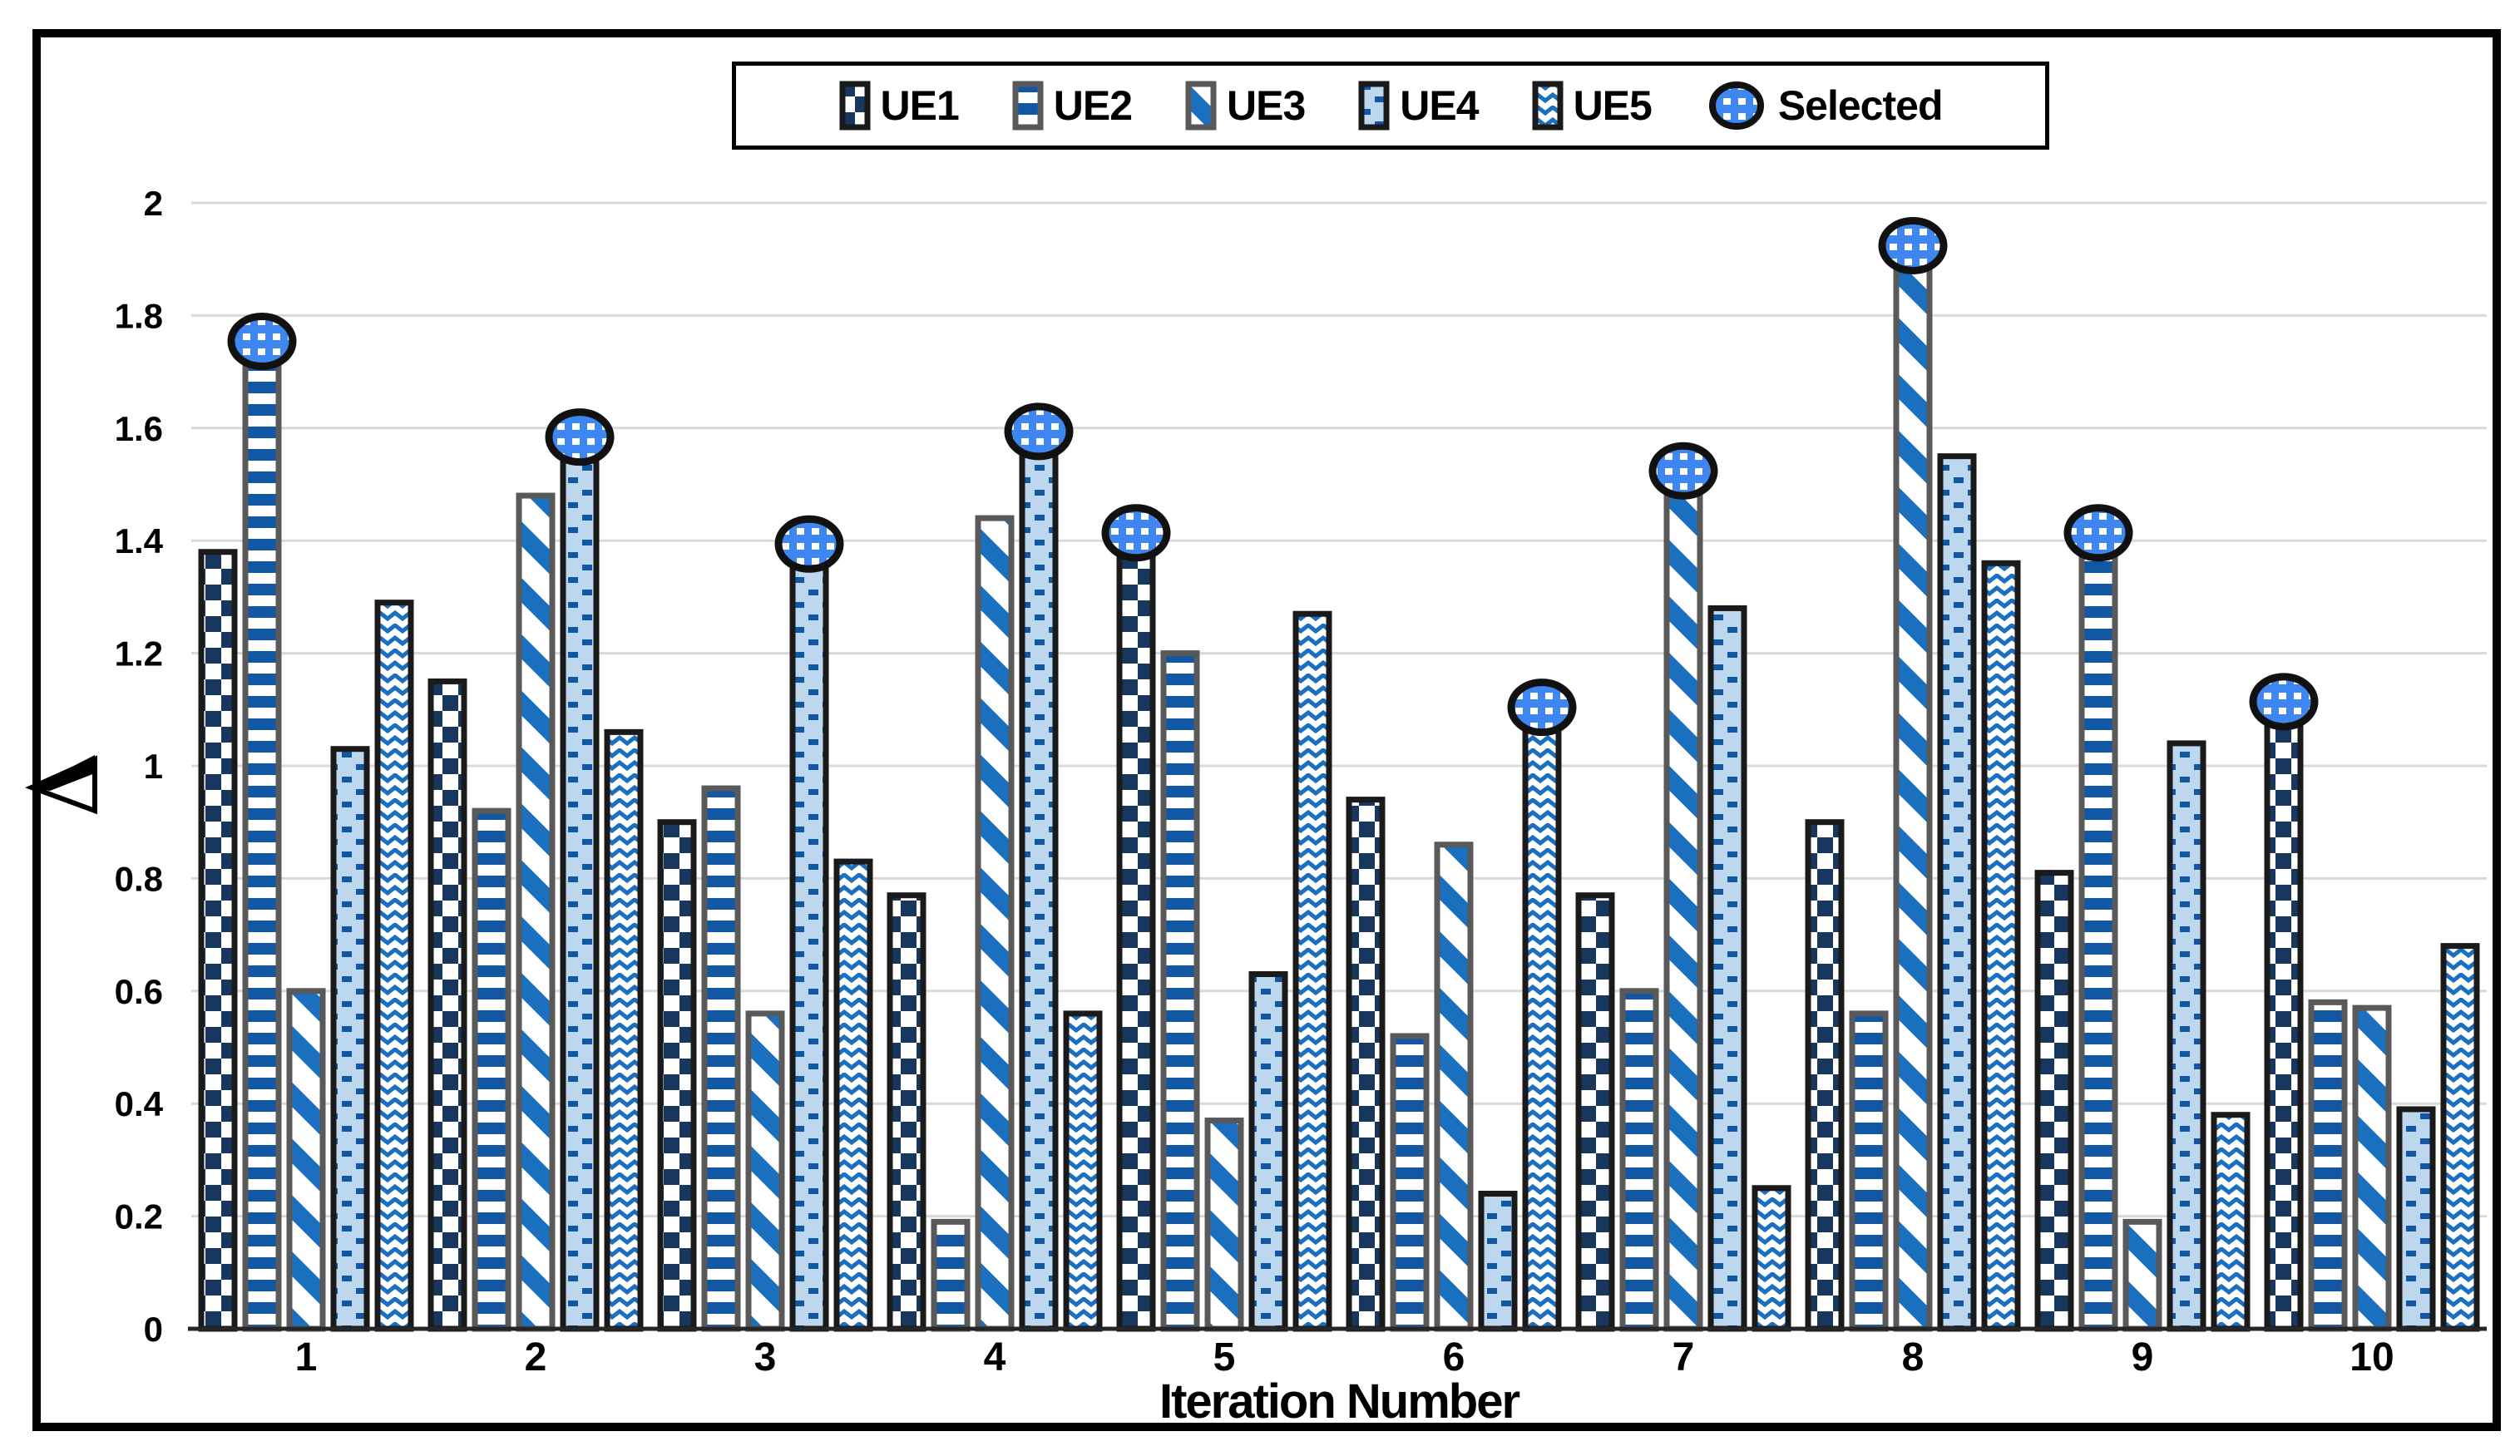 This screenshot has height=1456, width=2520. I want to click on y-tick-label-1: 1, so click(153, 766).